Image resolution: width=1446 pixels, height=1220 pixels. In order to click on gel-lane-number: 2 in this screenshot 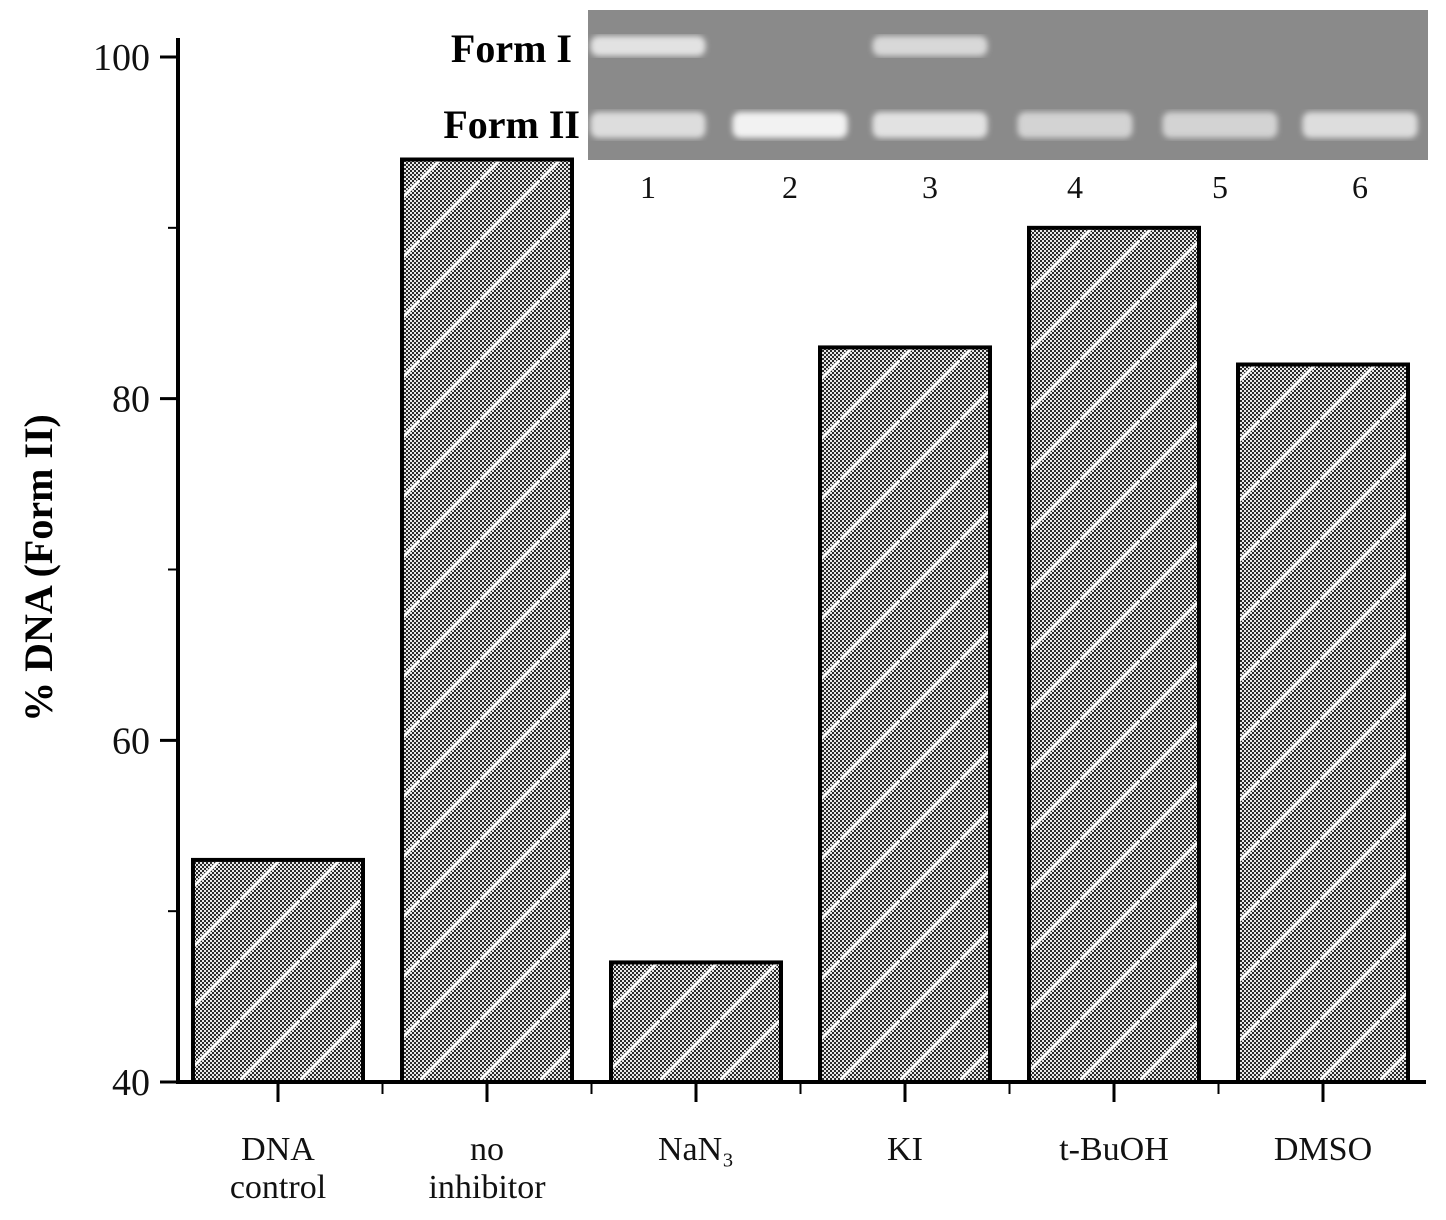, I will do `click(790, 187)`.